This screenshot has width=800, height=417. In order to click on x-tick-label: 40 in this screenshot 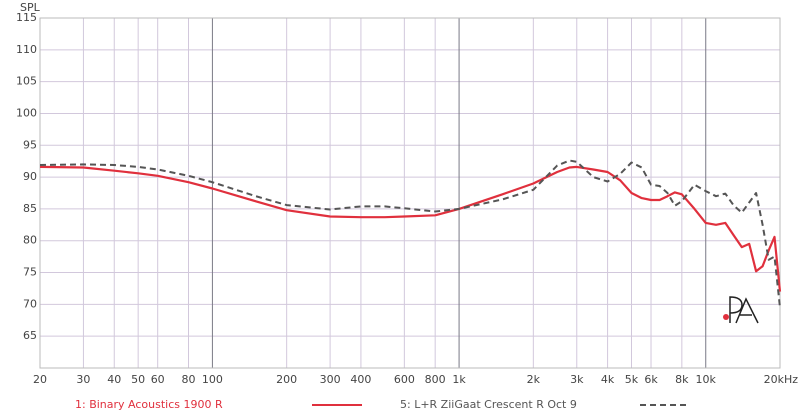, I will do `click(114, 379)`.